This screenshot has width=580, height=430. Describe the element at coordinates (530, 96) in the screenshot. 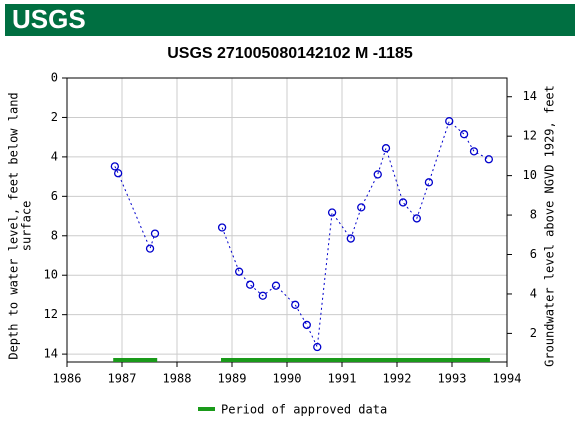

I see `y2-tick-label: 14` at that location.